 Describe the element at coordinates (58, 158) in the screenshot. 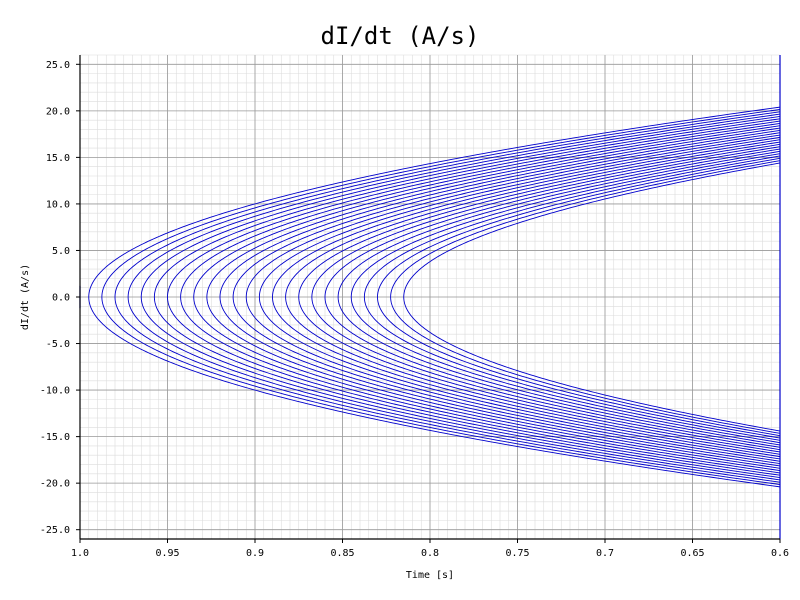

I see `y-tick-label: 15.0` at that location.